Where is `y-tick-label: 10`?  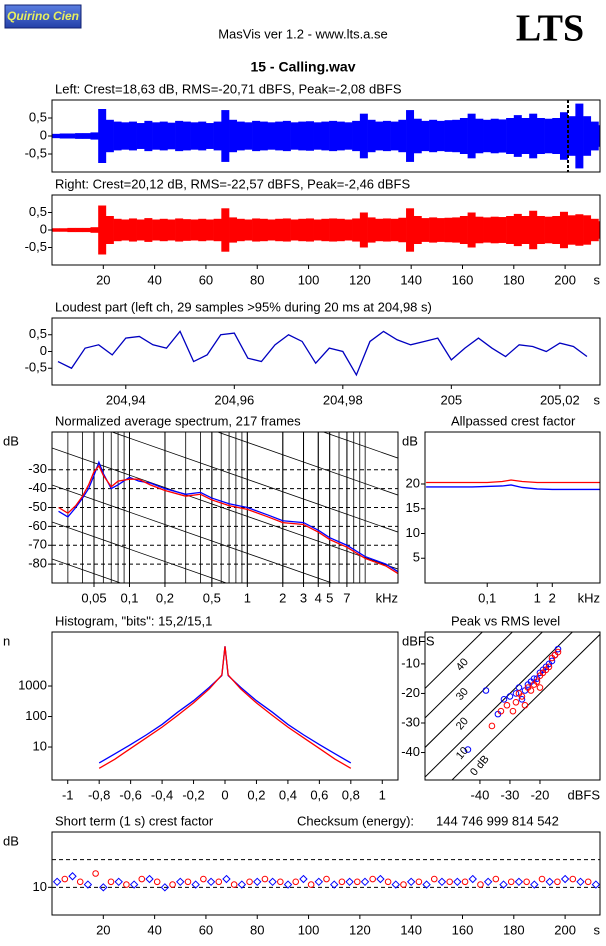 y-tick-label: 10 is located at coordinates (40, 745).